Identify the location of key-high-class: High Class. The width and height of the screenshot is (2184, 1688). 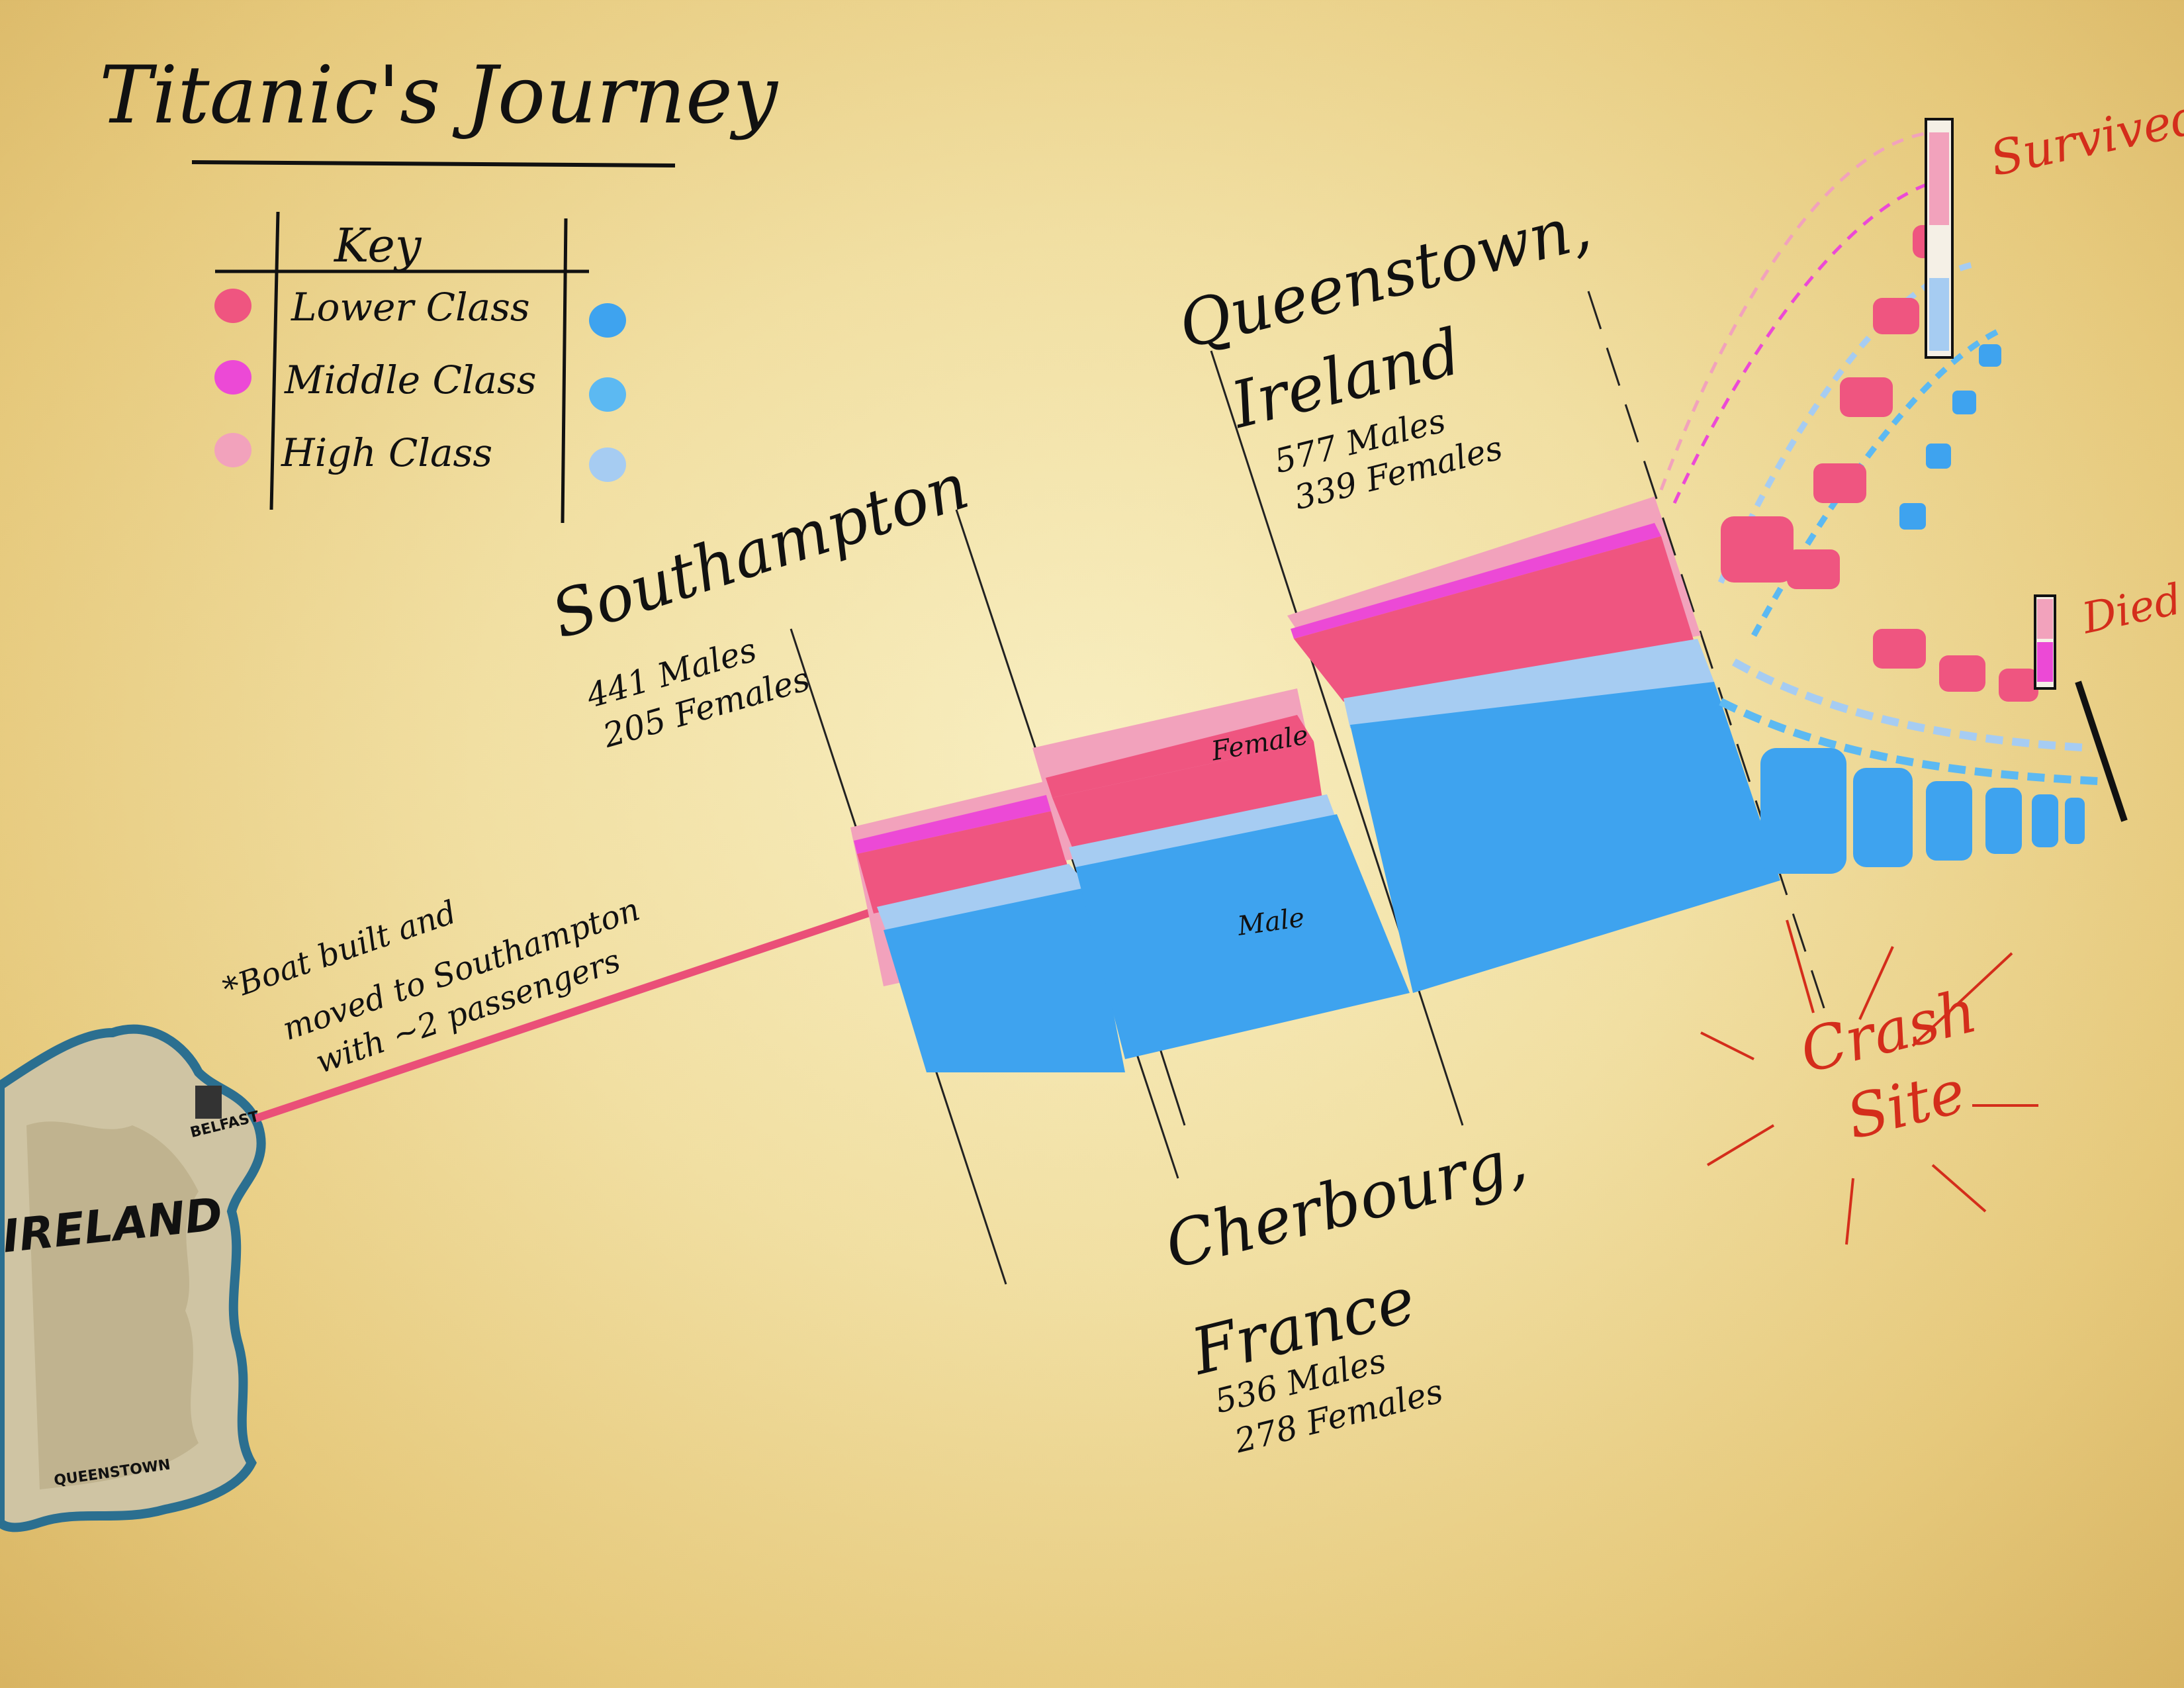
(387, 452).